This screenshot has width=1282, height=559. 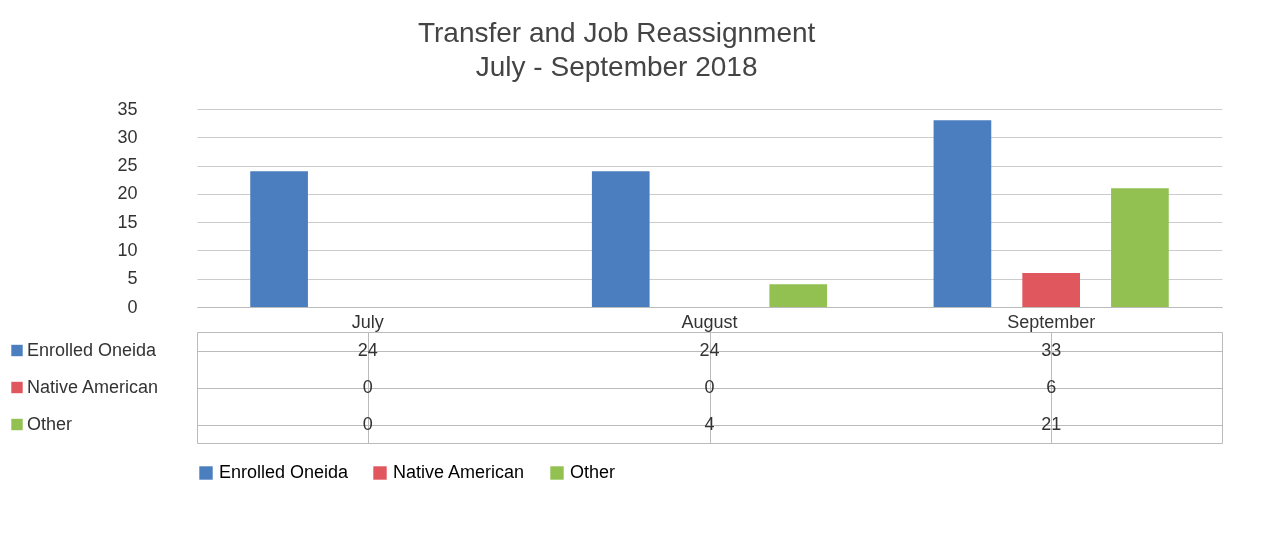 What do you see at coordinates (1051, 349) in the screenshot?
I see `data-label: 33` at bounding box center [1051, 349].